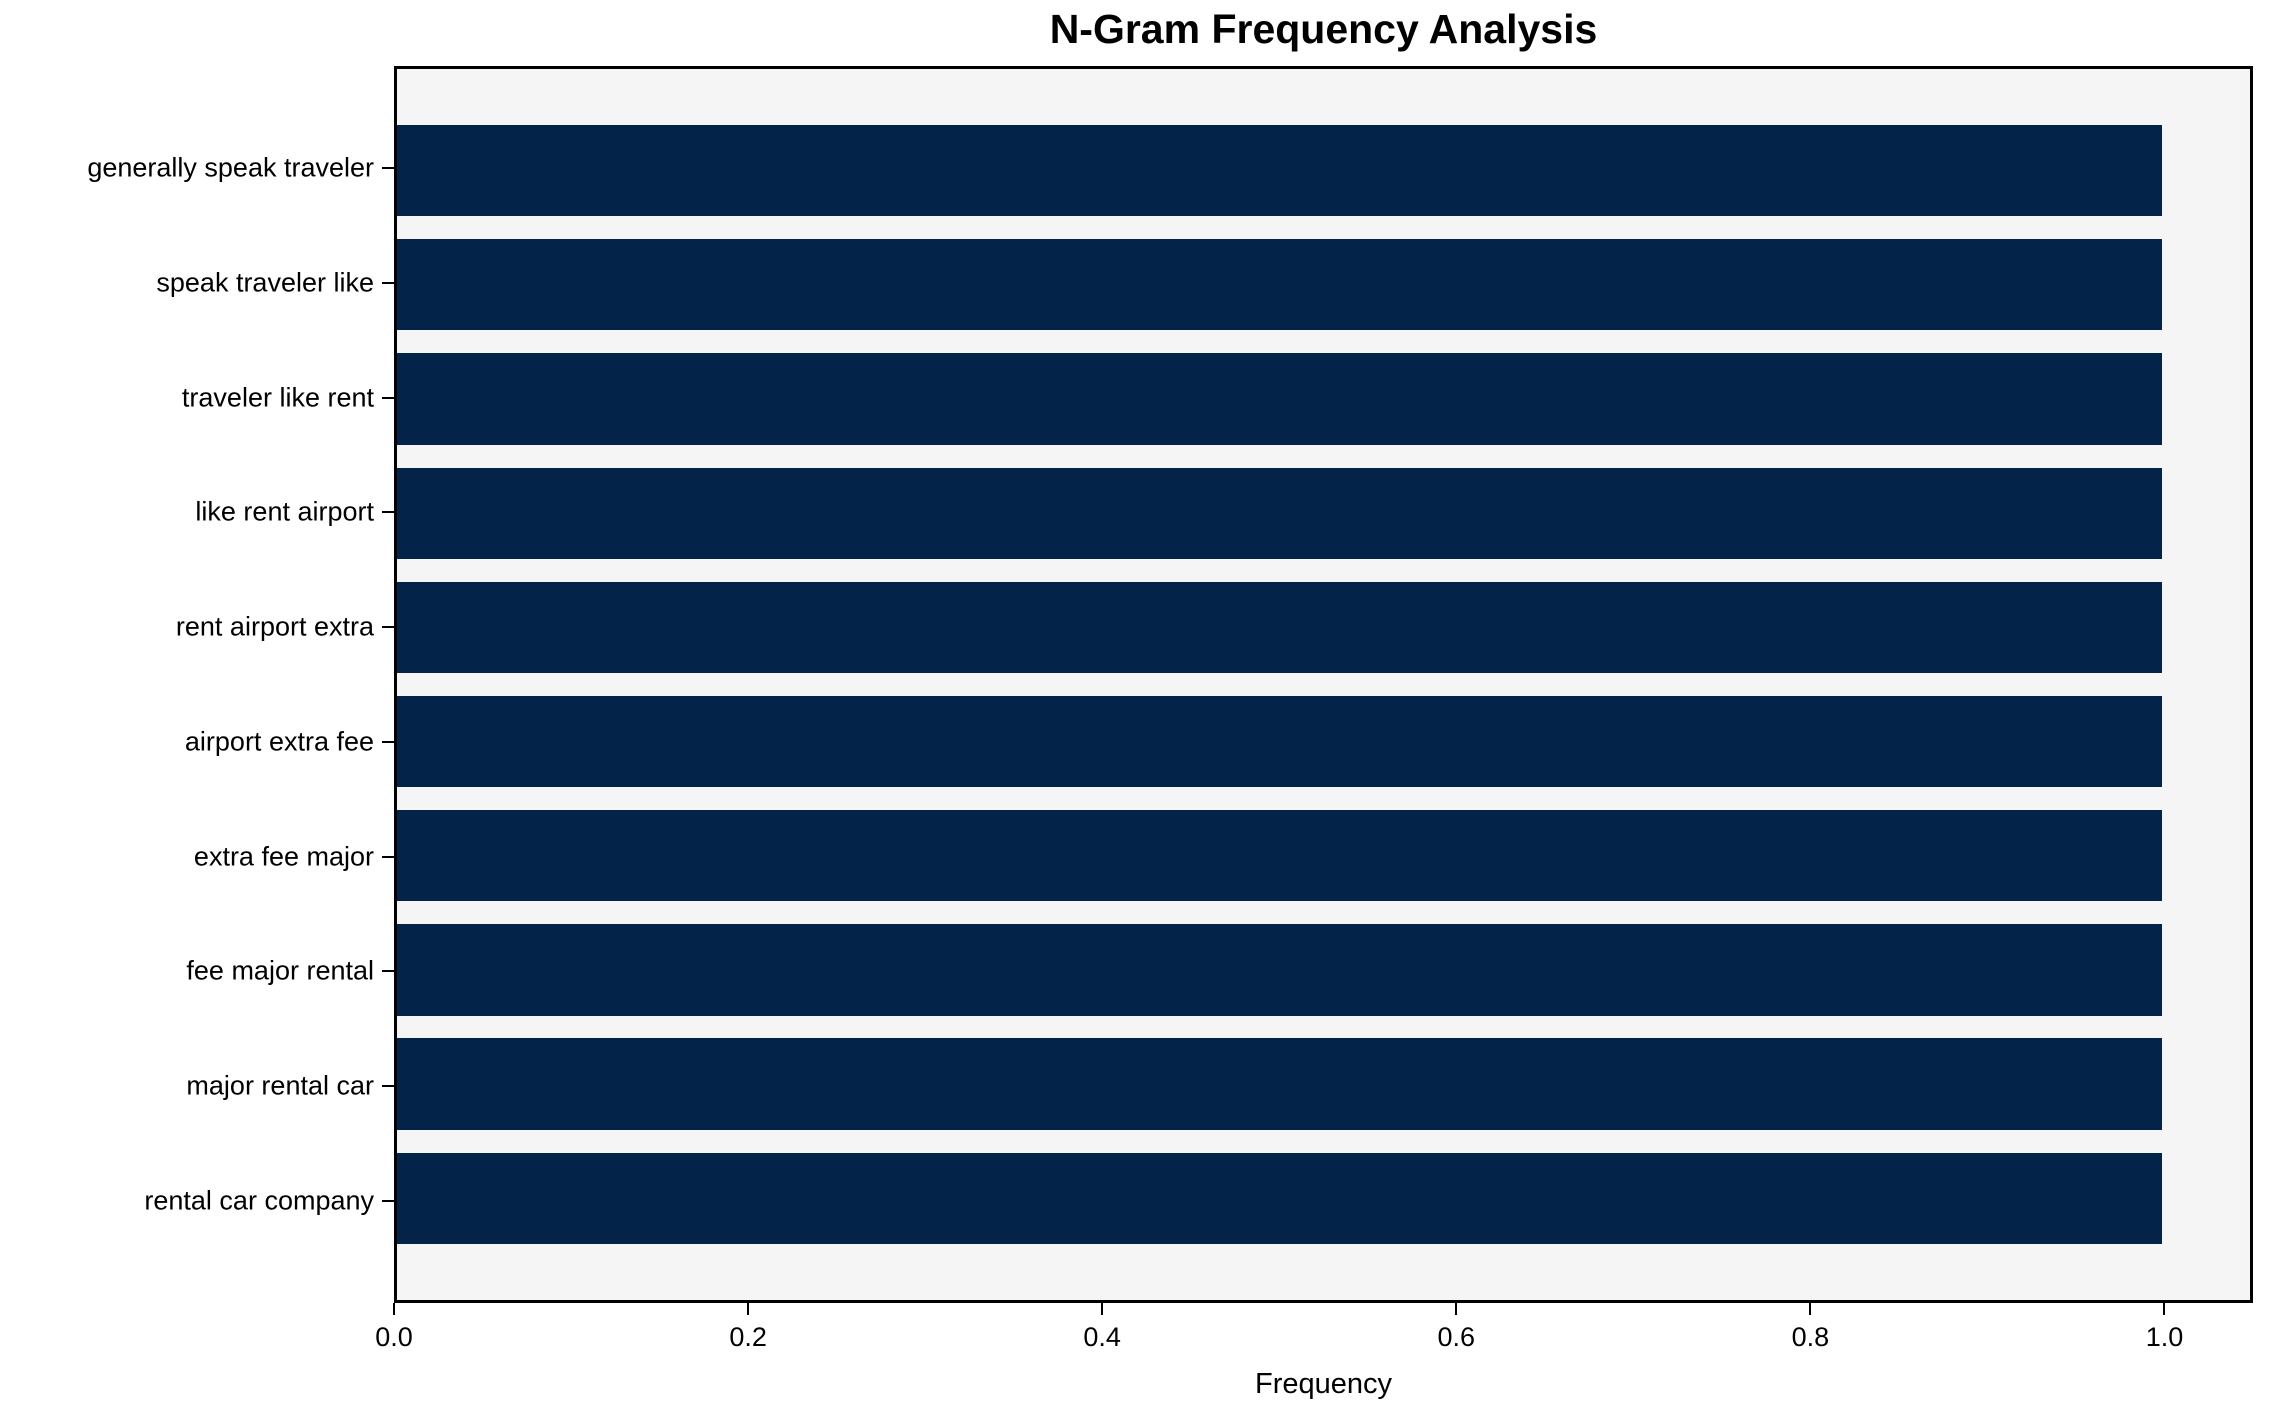  Describe the element at coordinates (259, 1200) in the screenshot. I see `y-tick-label: rental car company` at that location.